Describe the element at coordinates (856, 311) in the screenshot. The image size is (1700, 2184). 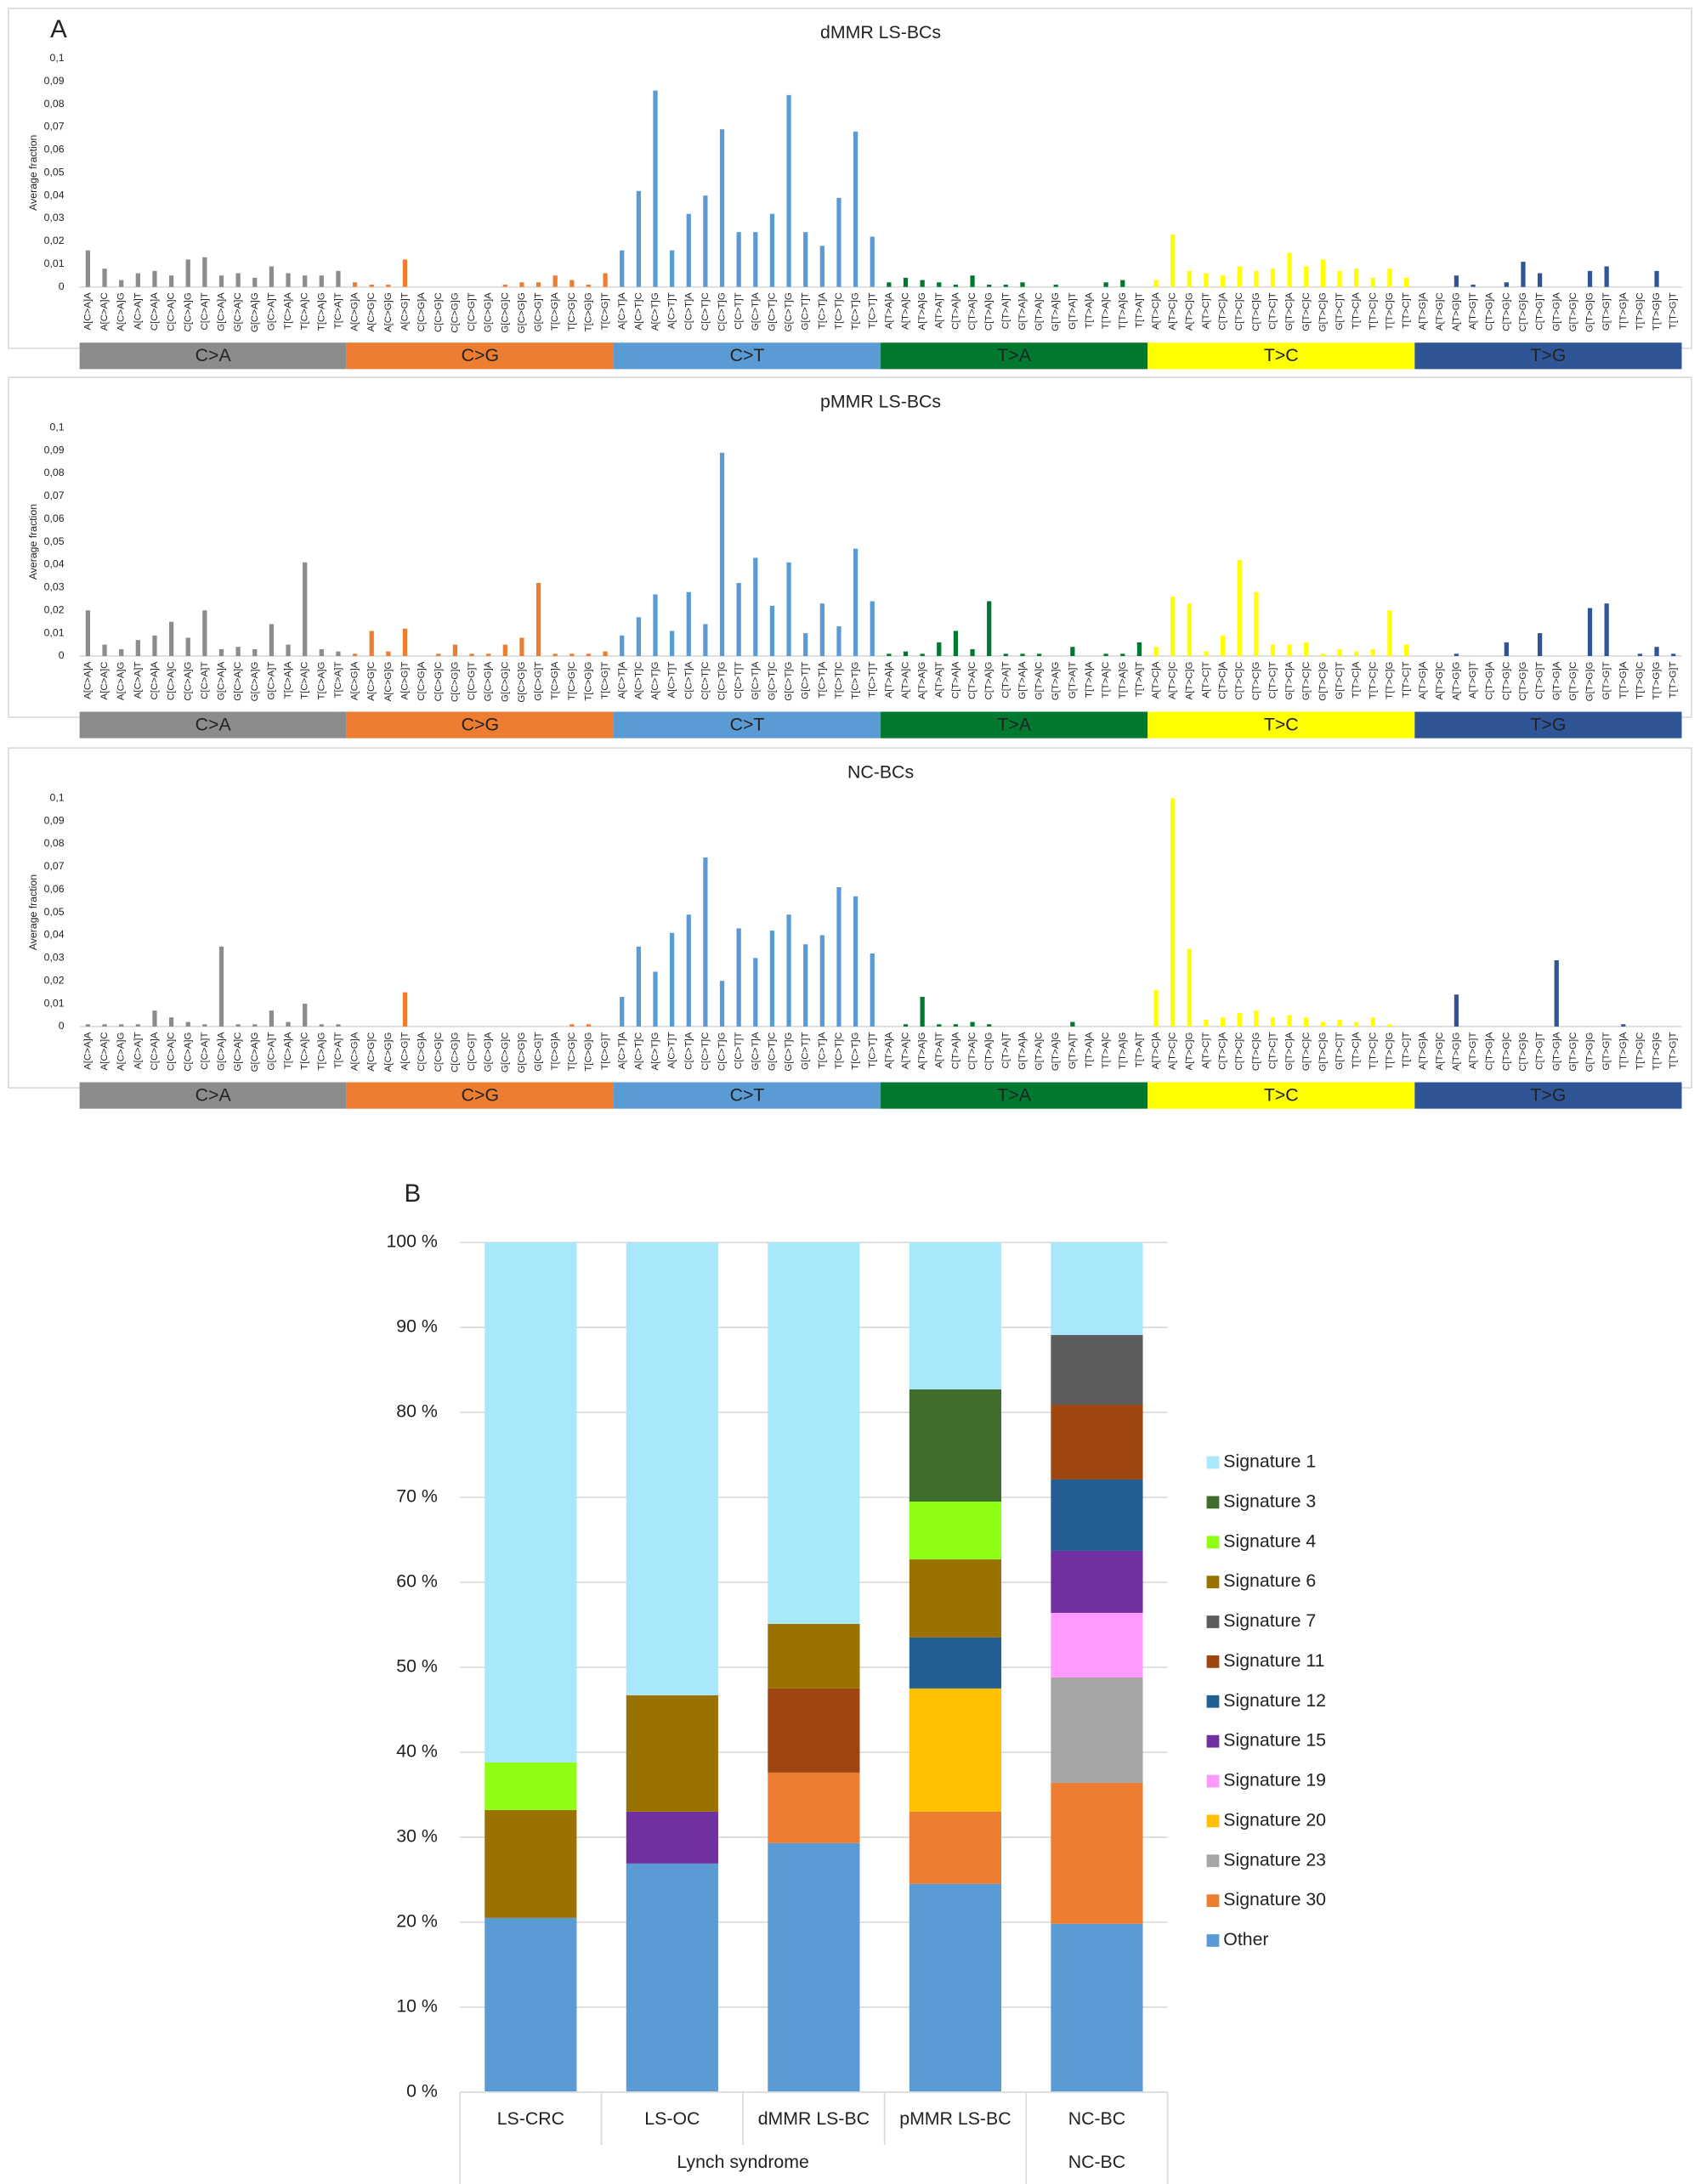
I see `x-tick-label: T[C>T]G` at that location.